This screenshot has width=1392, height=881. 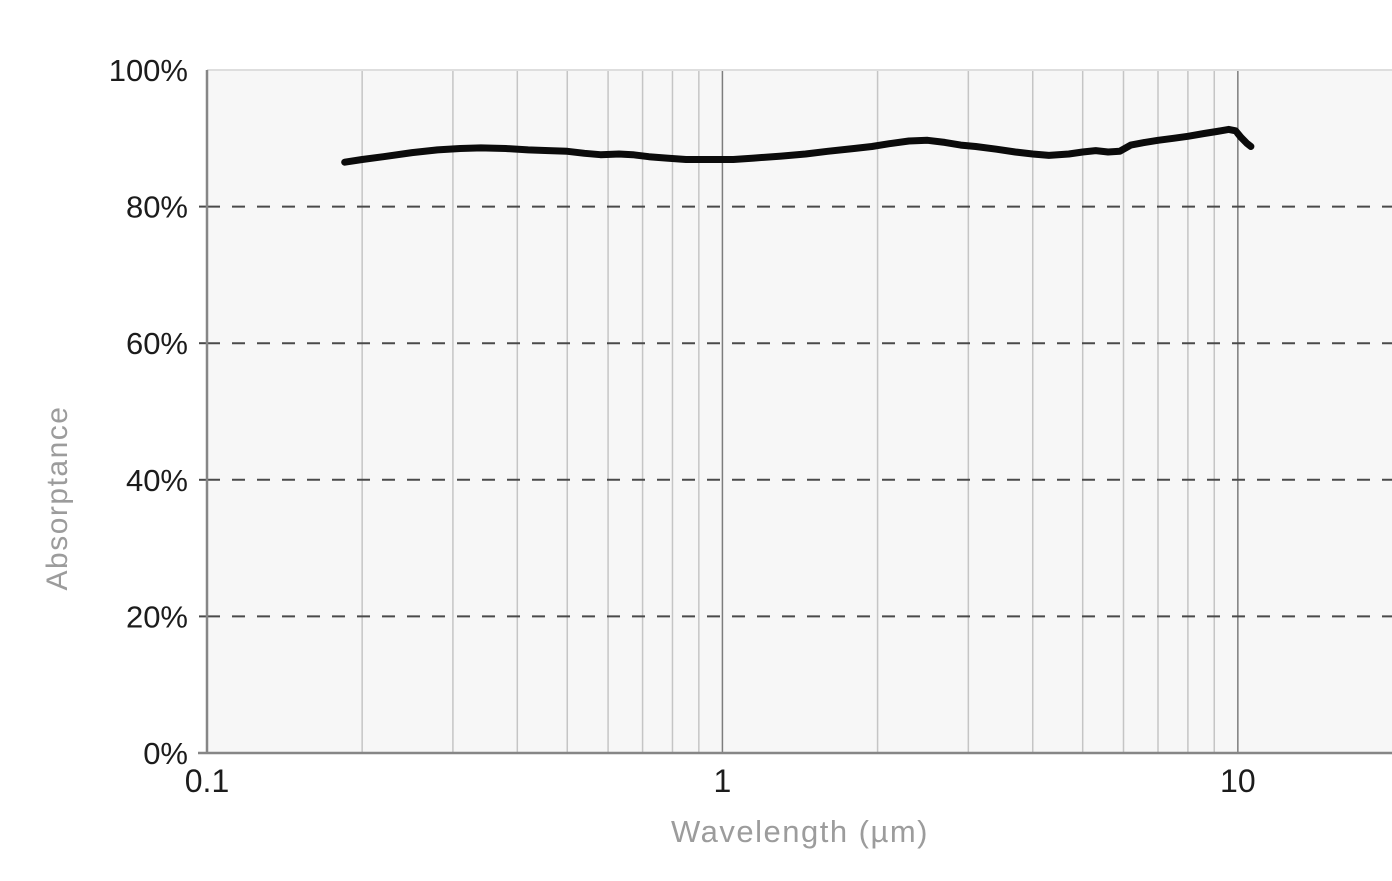 I want to click on absorptance-line-series, so click(x=798, y=145).